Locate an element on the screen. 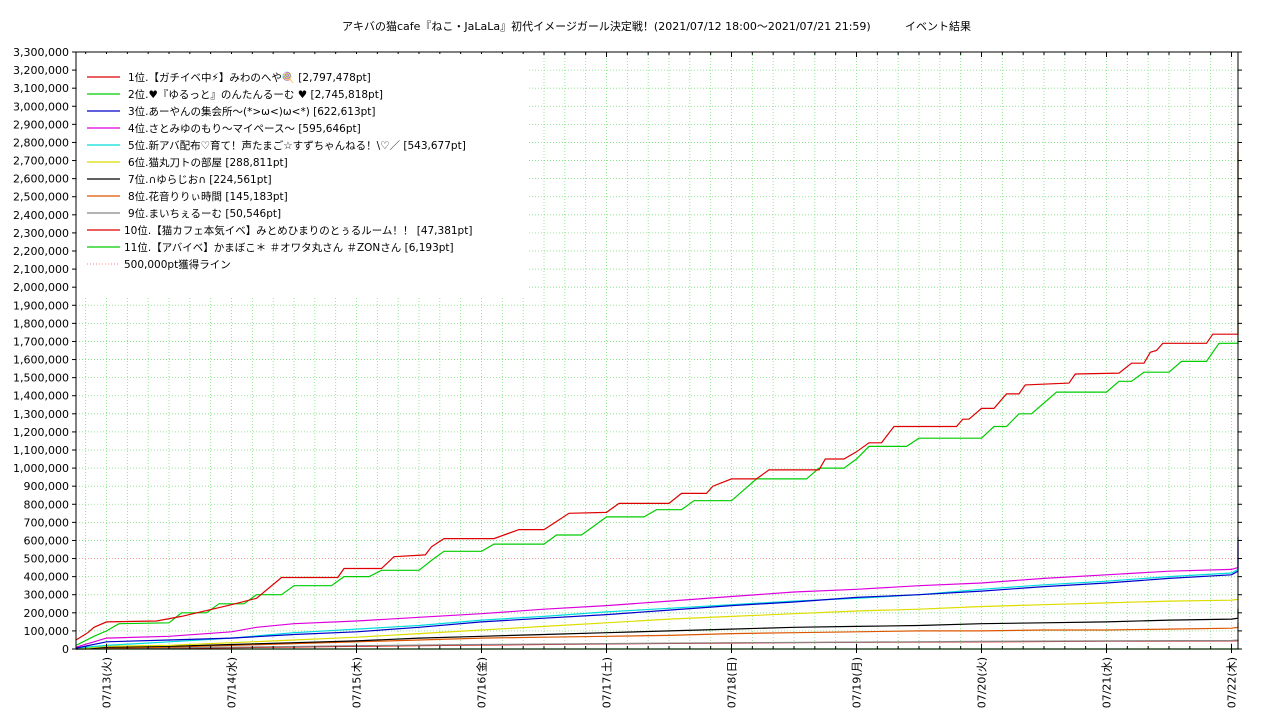 This screenshot has height=720, width=1280. y-tick-label: 1,700,000 is located at coordinates (41, 341).